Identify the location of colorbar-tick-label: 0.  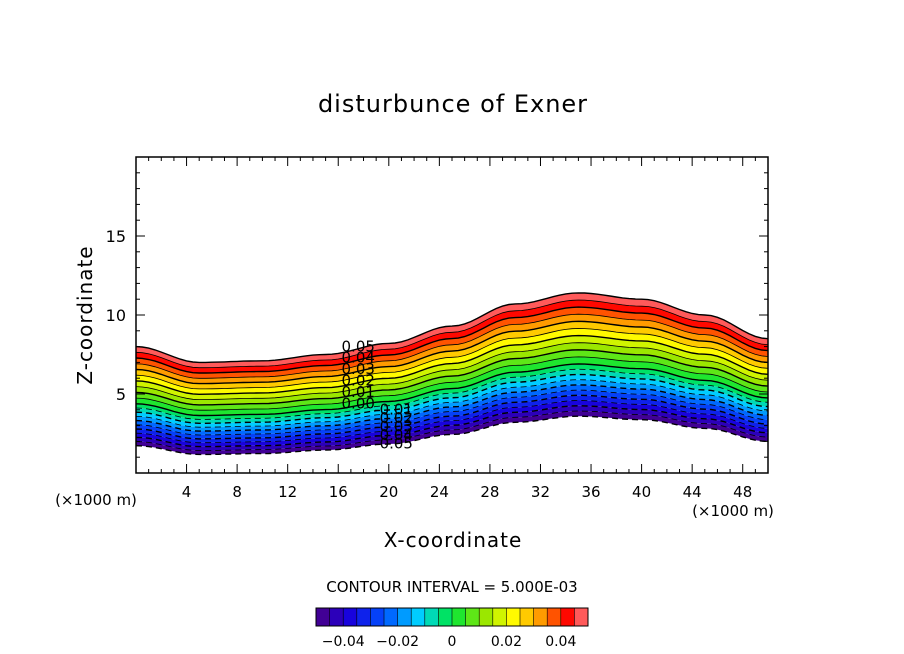
(452, 642).